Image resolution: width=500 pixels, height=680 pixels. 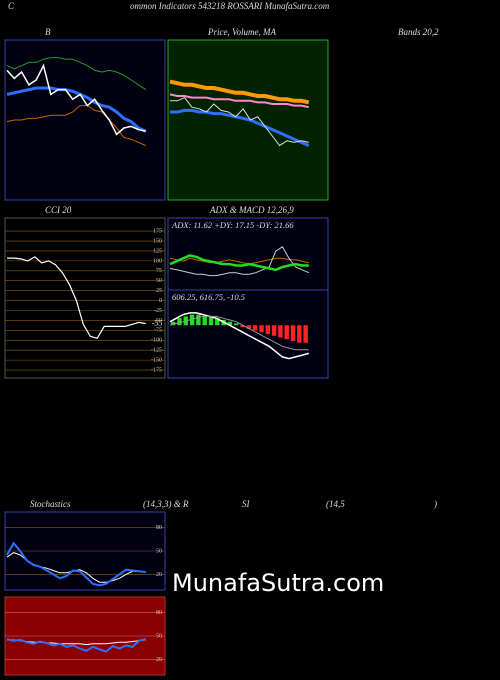 I want to click on watermark: MunafaSutra.com, so click(x=278, y=583).